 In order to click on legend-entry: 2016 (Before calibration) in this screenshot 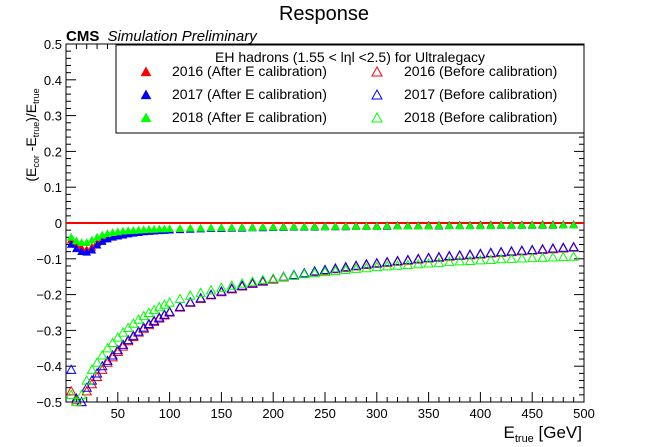, I will do `click(464, 71)`.